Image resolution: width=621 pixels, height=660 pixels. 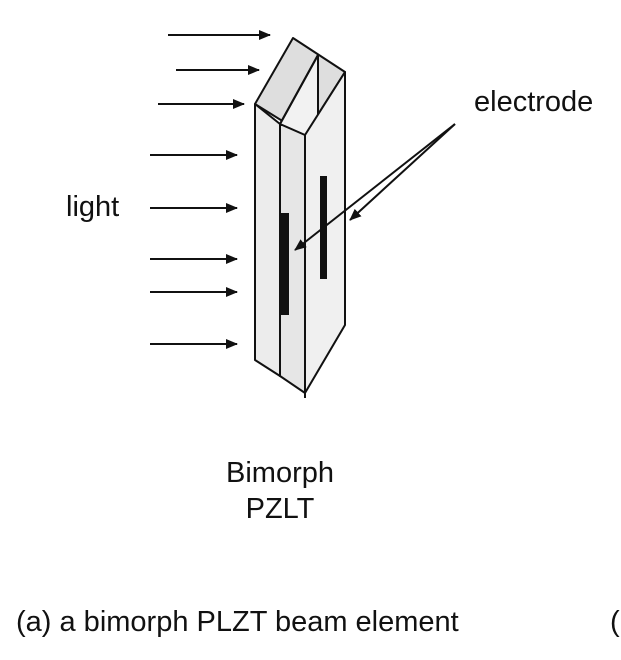 What do you see at coordinates (615, 622) in the screenshot?
I see `next-panel-caption-fragment: (` at bounding box center [615, 622].